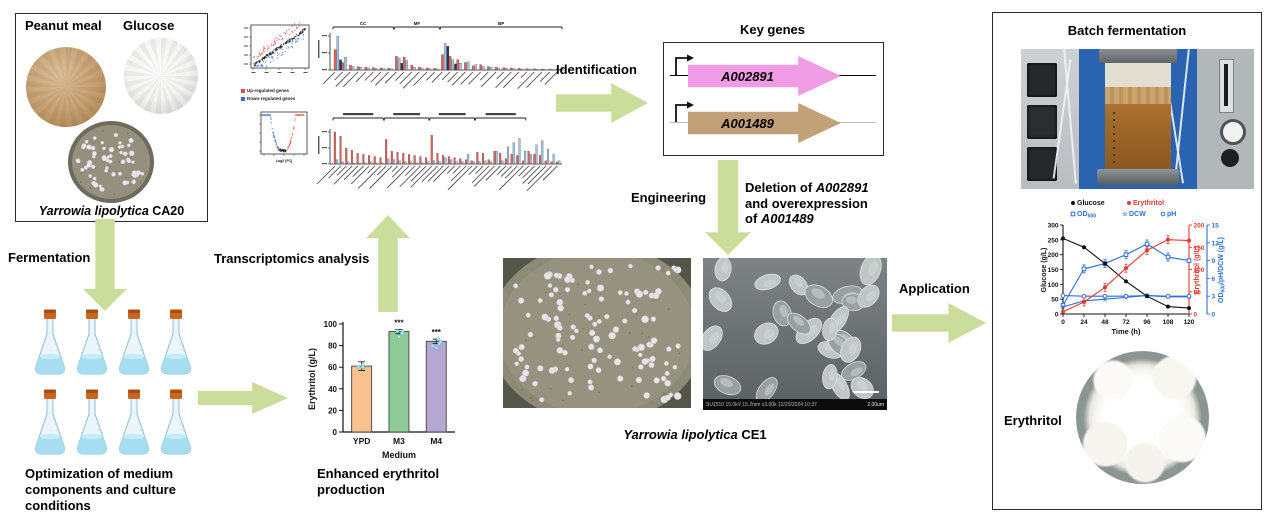 The image size is (1269, 520). What do you see at coordinates (772, 29) in the screenshot?
I see `key-genes-title: Key genes` at bounding box center [772, 29].